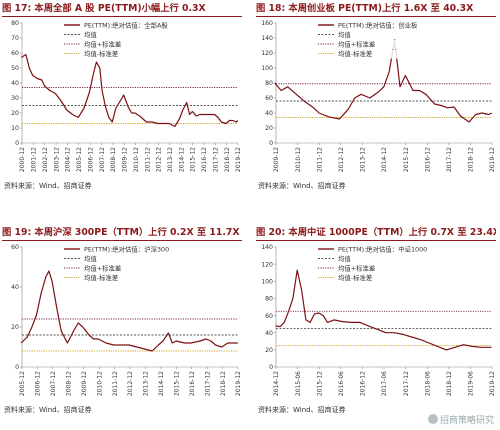 This screenshot has height=430, width=500. I want to click on x-tick-label: 2001-12, so click(34, 159).